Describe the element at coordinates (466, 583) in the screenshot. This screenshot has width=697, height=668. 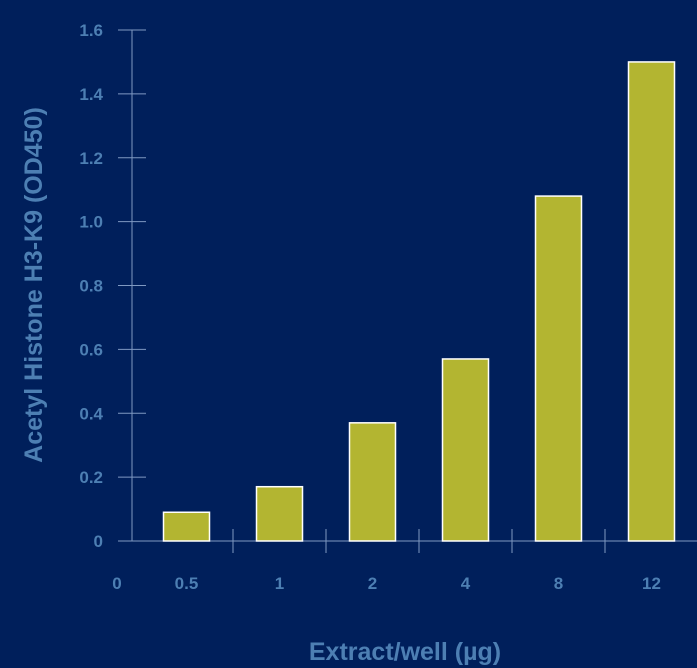
I see `x-tick-label: 4` at that location.